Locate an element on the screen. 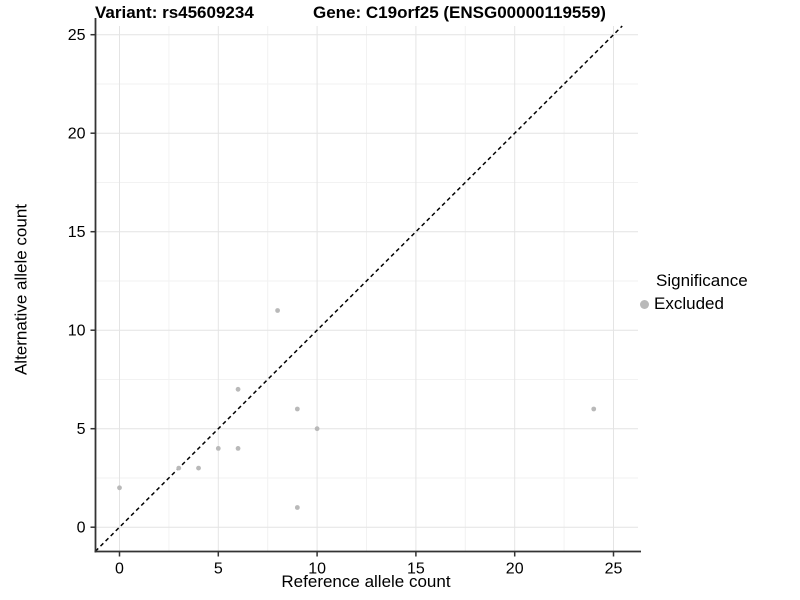 The width and height of the screenshot is (800, 600). legend-item-excluded: Excluded is located at coordinates (694, 304).